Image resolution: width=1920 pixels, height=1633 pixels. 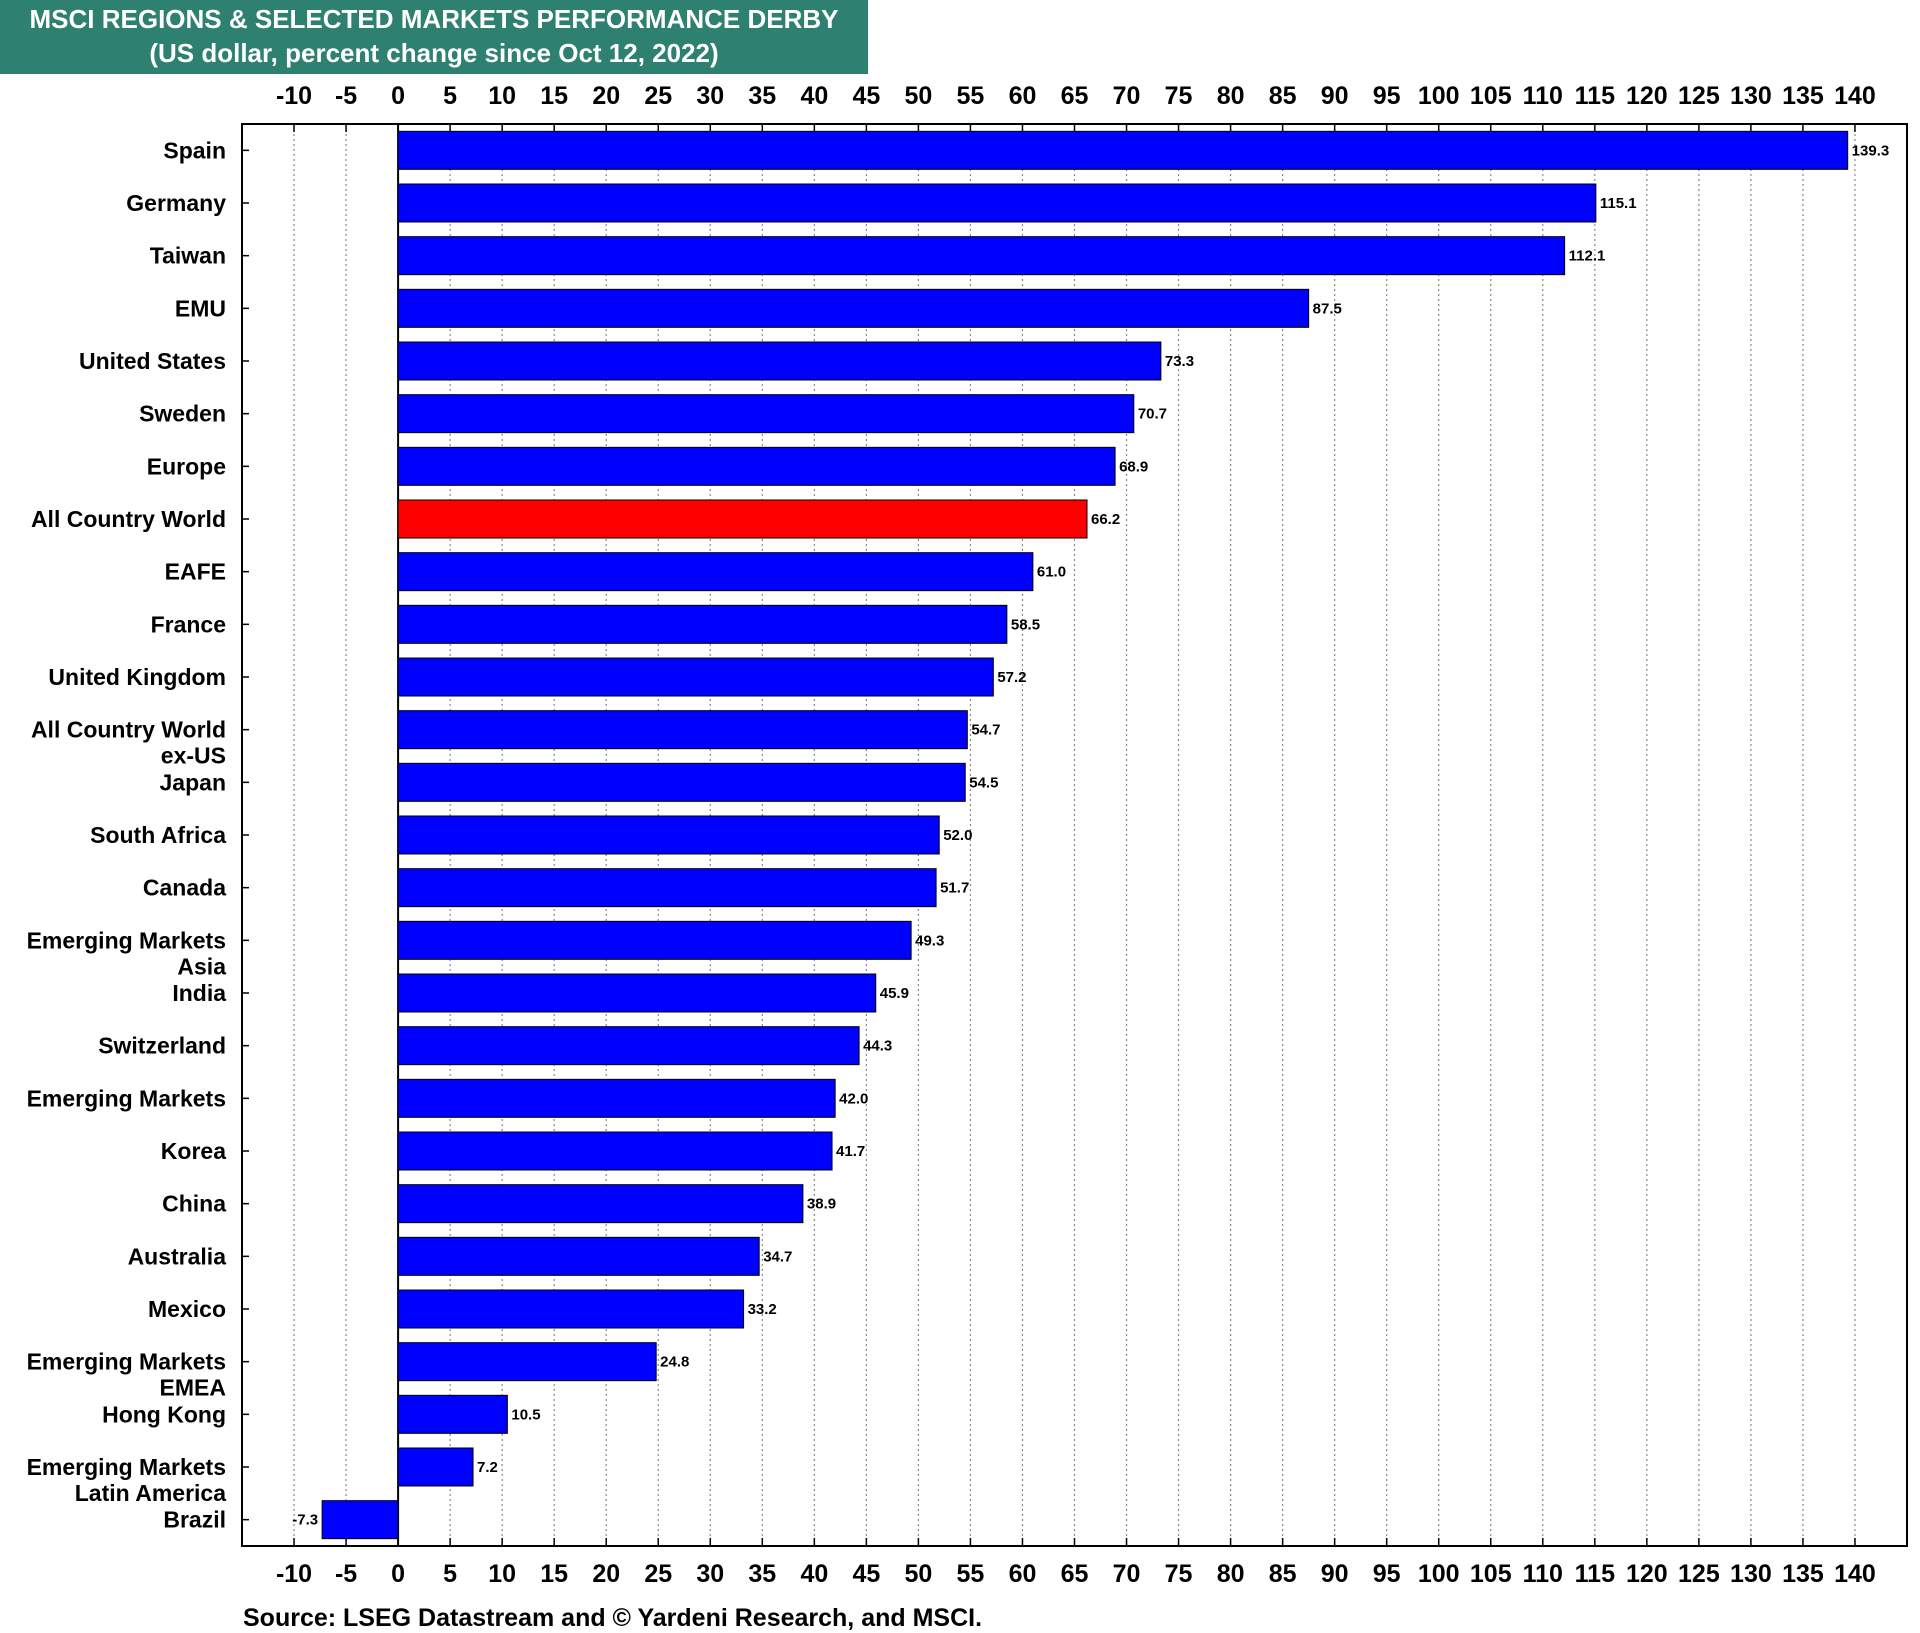 What do you see at coordinates (1751, 96) in the screenshot?
I see `x-tick-label-top: 130` at bounding box center [1751, 96].